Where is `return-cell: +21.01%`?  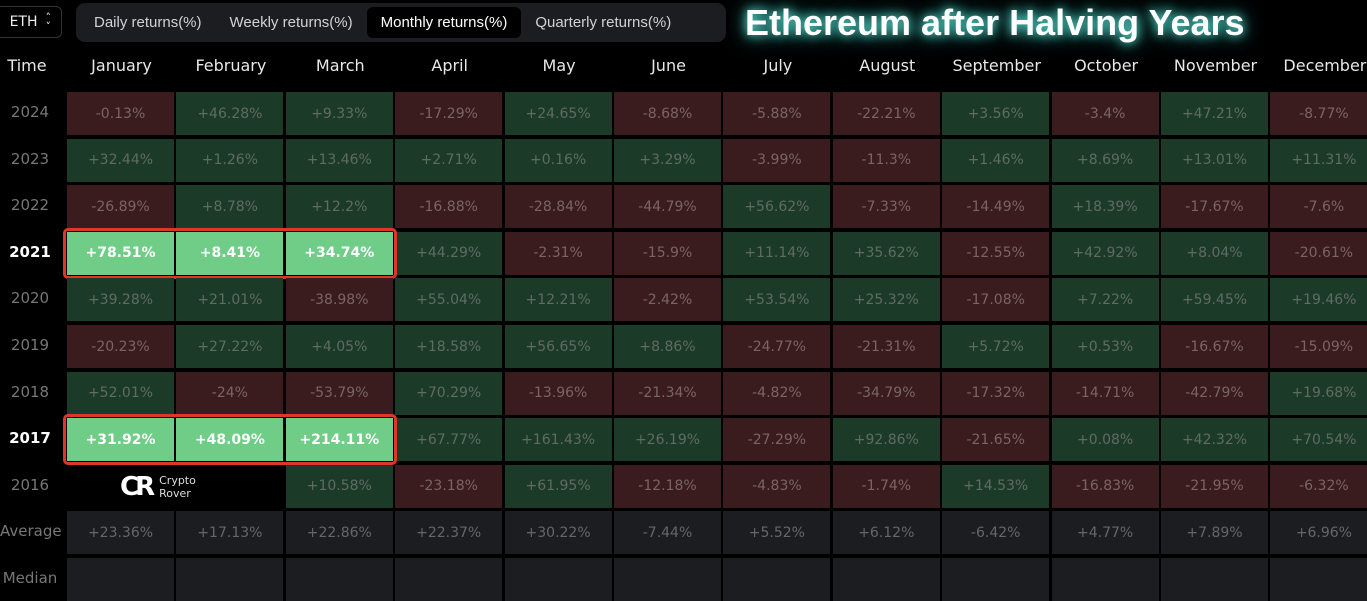
return-cell: +21.01% is located at coordinates (230, 300).